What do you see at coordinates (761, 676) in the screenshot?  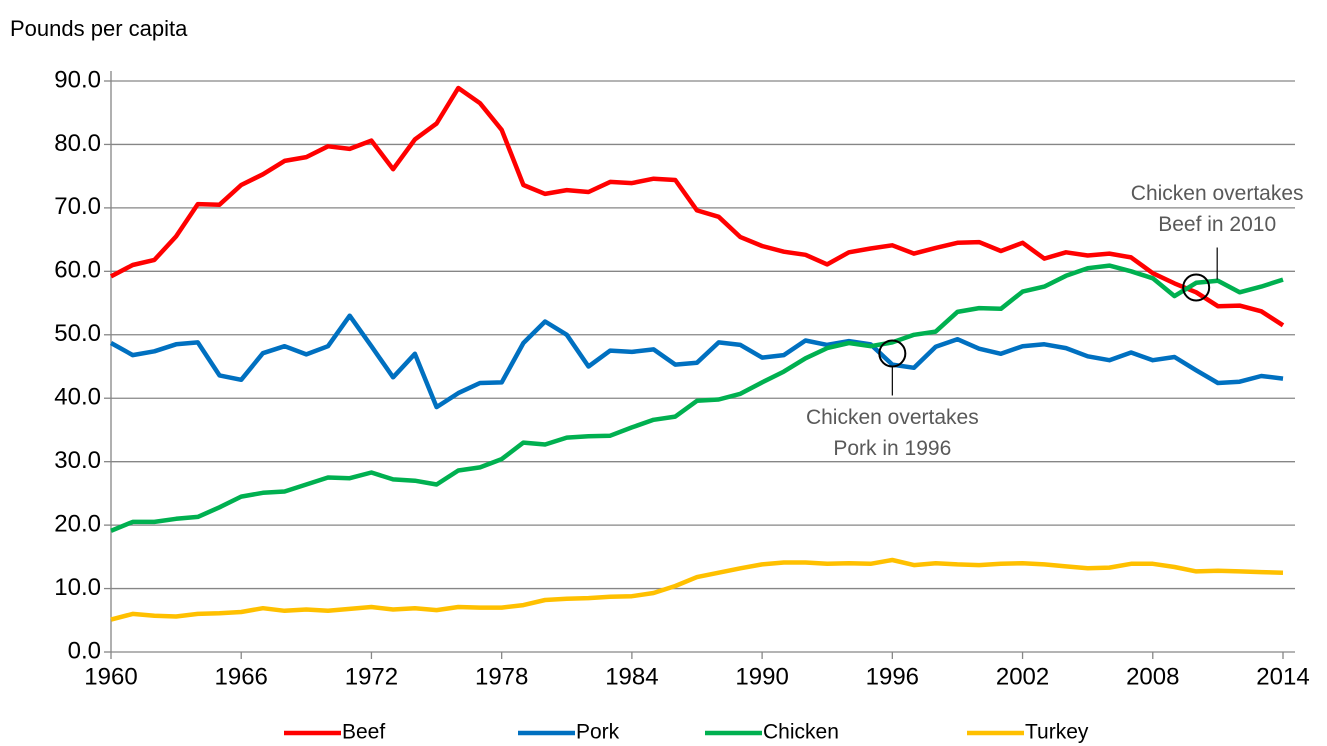 I see `x-tick-label: 1990` at bounding box center [761, 676].